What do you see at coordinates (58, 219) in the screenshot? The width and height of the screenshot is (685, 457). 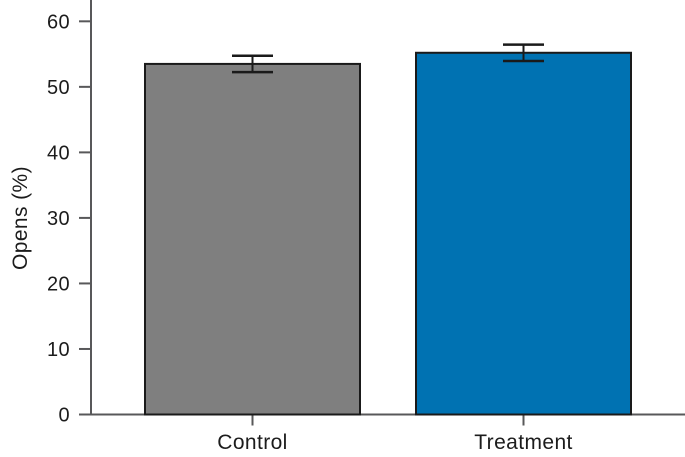 I see `y-tick-label: 30` at bounding box center [58, 219].